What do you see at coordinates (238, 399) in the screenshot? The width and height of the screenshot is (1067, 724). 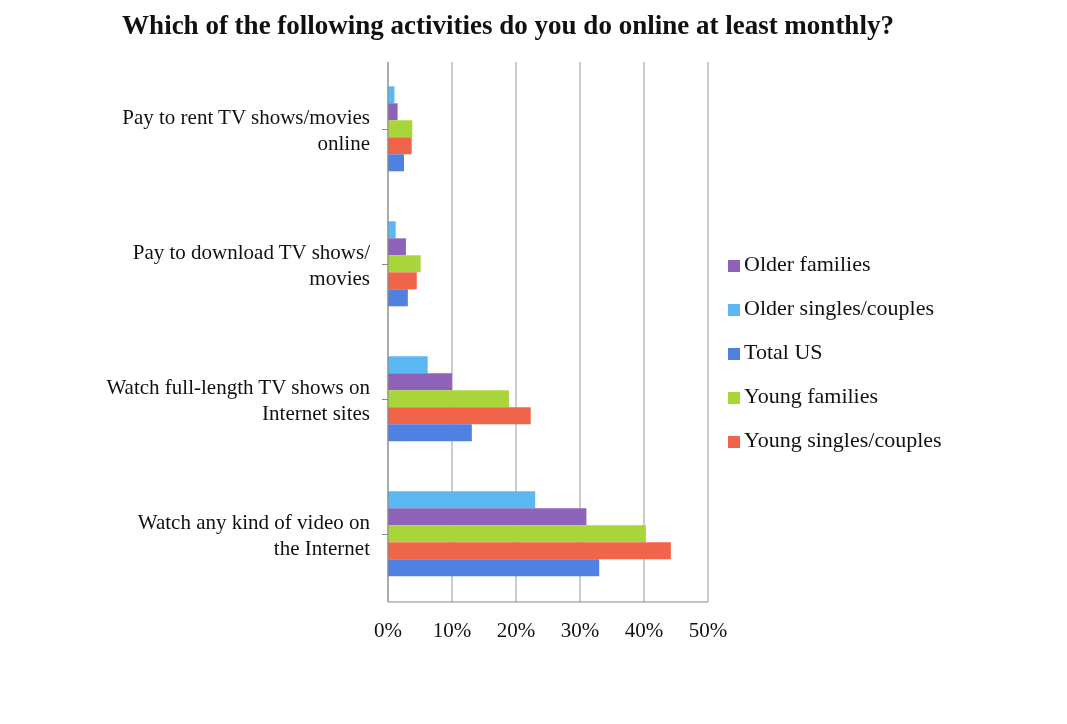 I see `y-tick-label: Watch full-length TV shows on Internet sites` at bounding box center [238, 399].